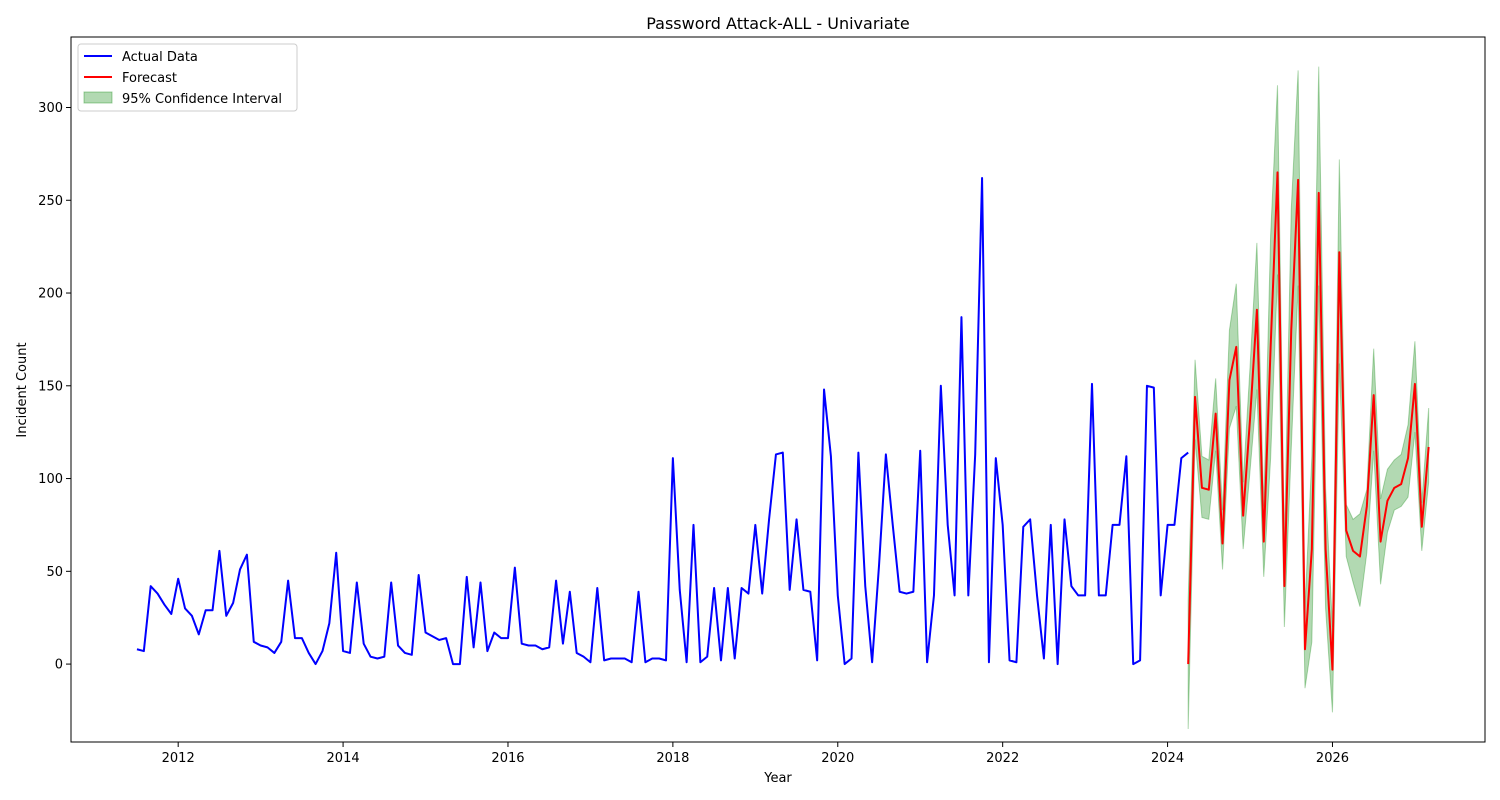 This screenshot has width=1500, height=800. I want to click on x-tick-label: 2018, so click(672, 758).